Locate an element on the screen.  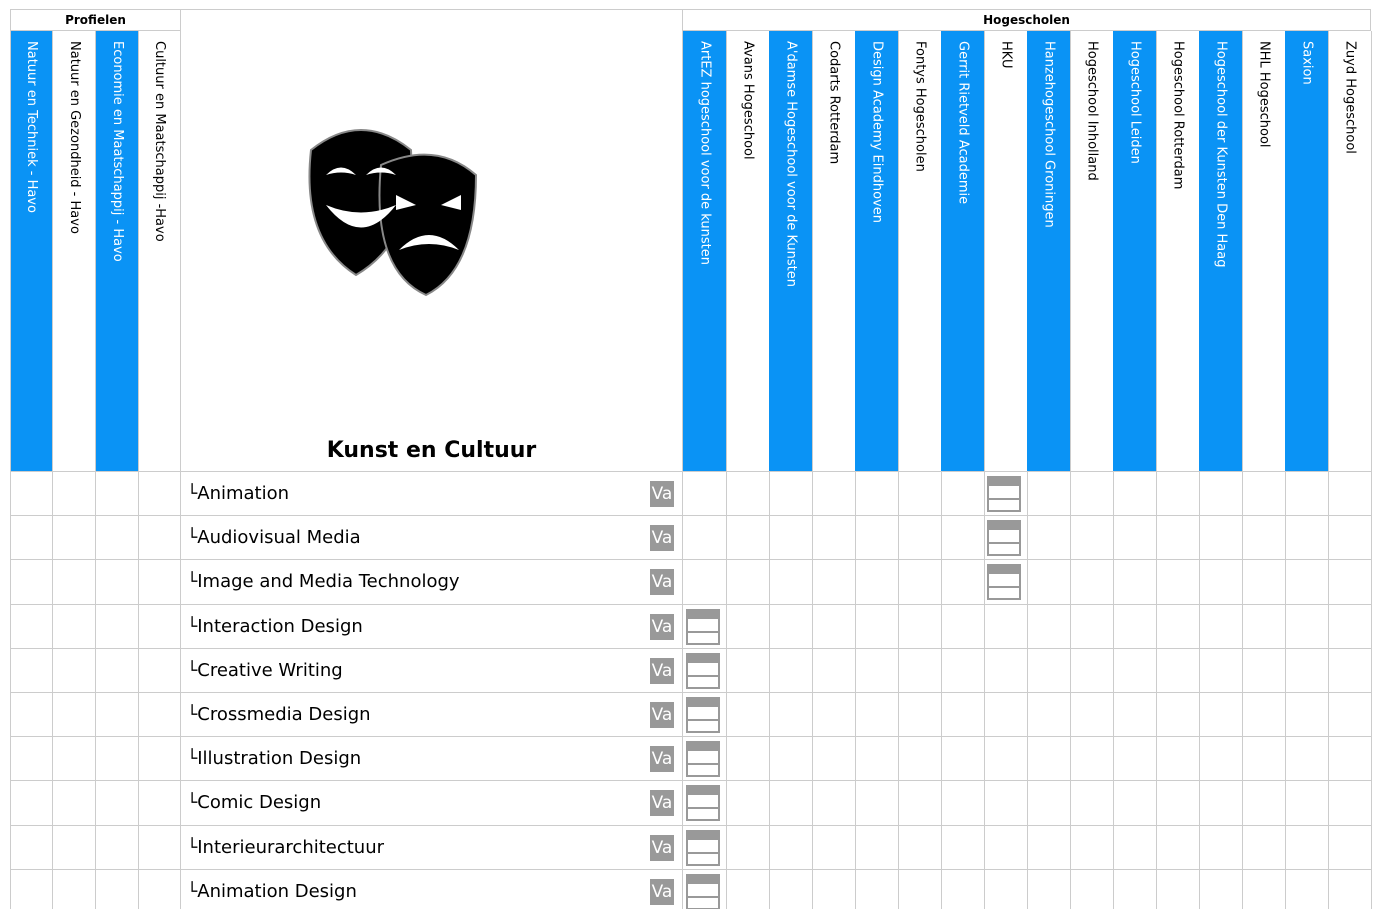
row-cell: Crossmedia Design Va is located at coordinates (432, 715).